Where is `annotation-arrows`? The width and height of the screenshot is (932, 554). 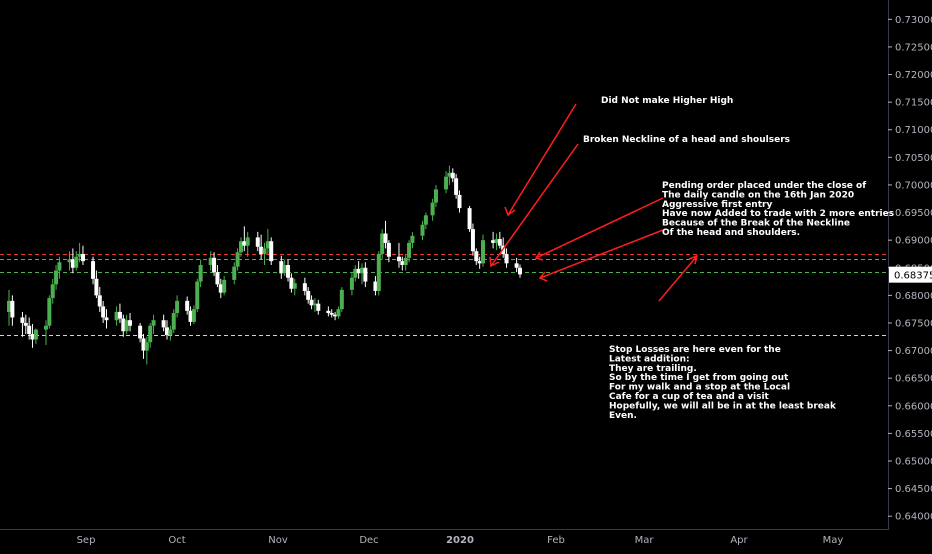 annotation-arrows is located at coordinates (594, 202).